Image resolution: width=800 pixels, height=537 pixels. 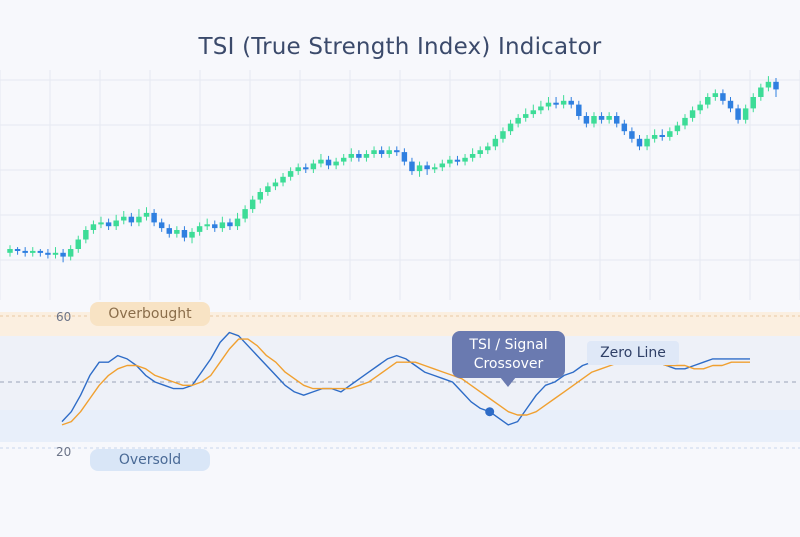 I want to click on oversold-label: Oversold, so click(x=150, y=460).